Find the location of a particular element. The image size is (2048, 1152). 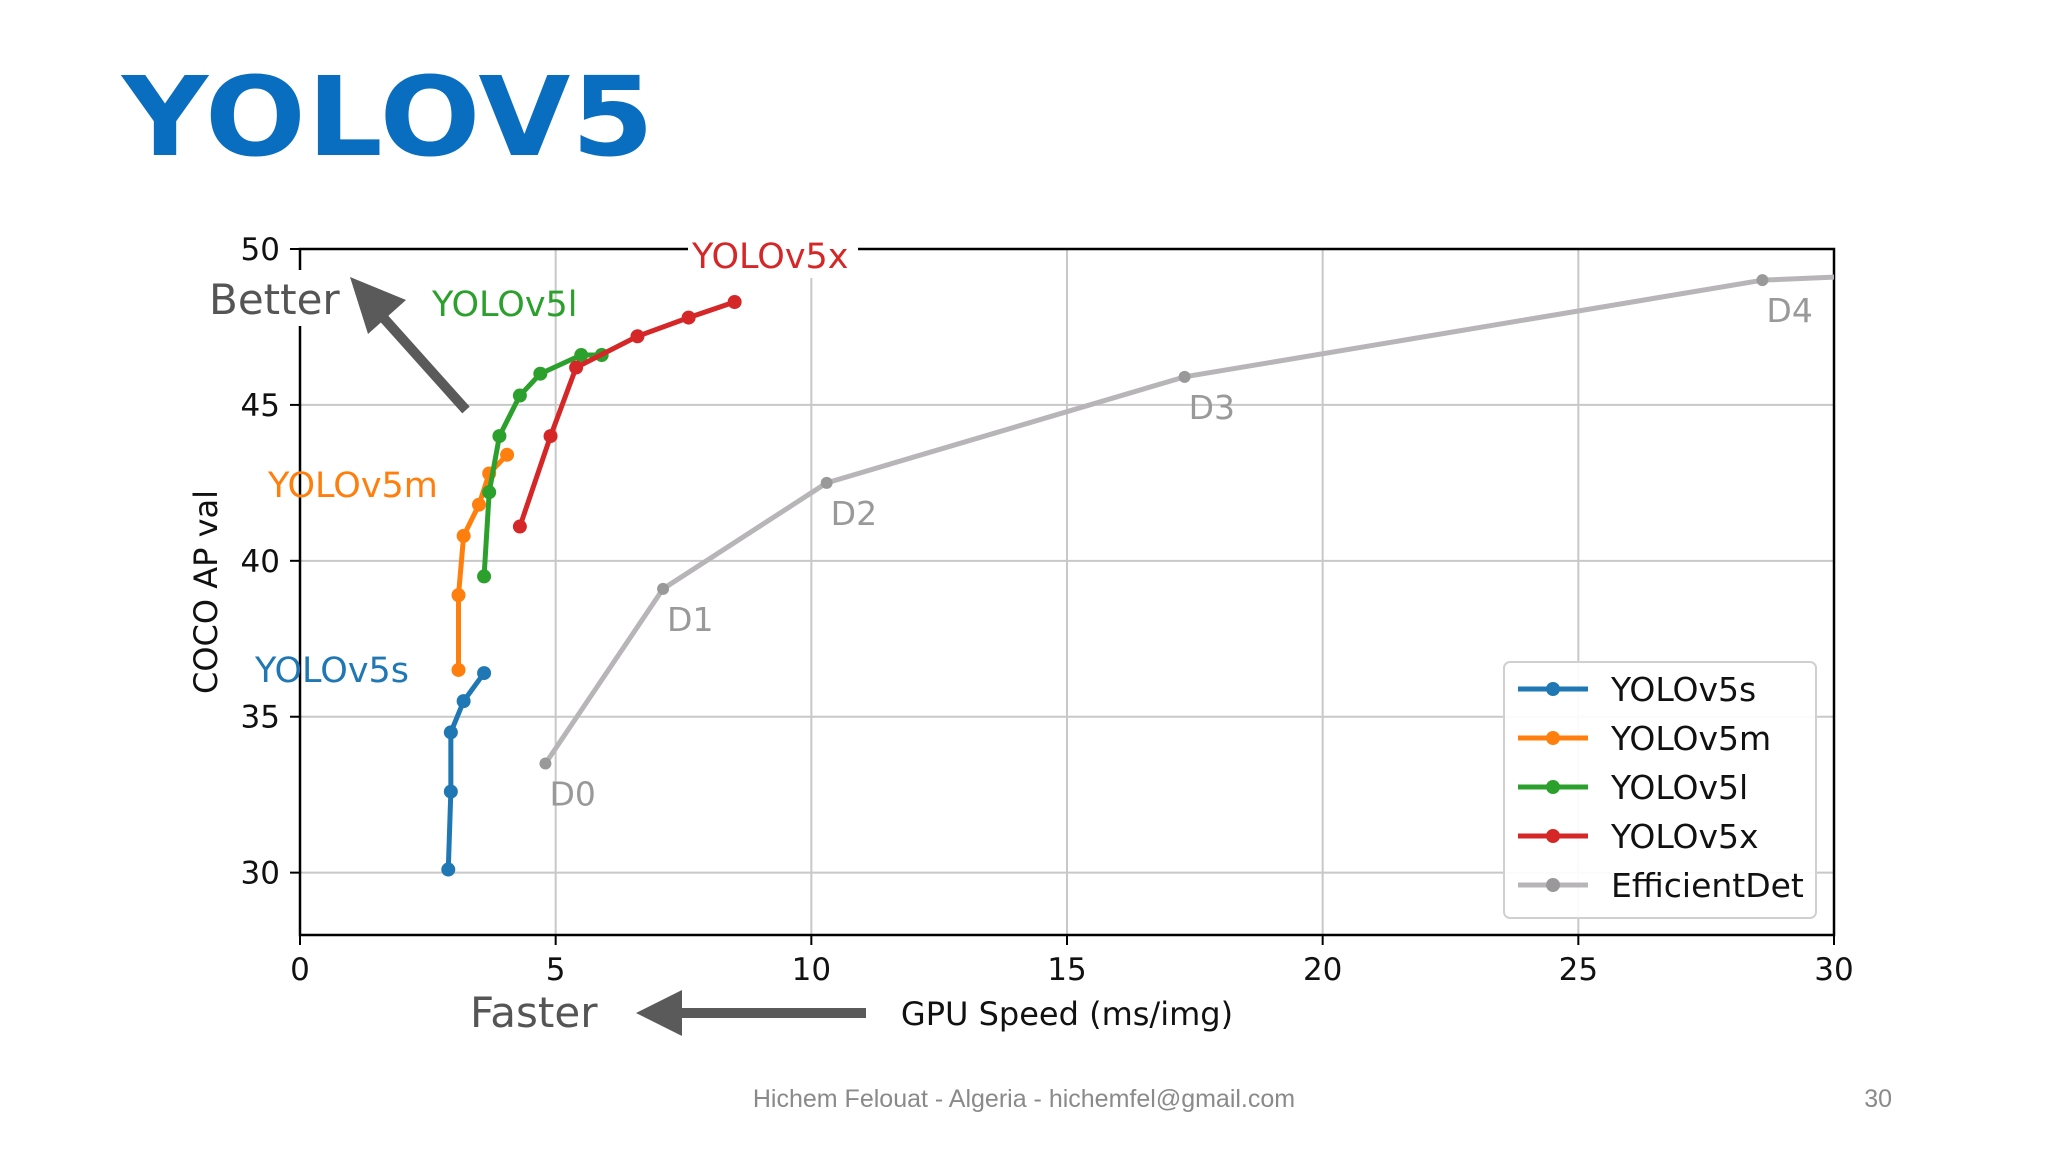

legend-item: YOLOv5l is located at coordinates (1633, 787).